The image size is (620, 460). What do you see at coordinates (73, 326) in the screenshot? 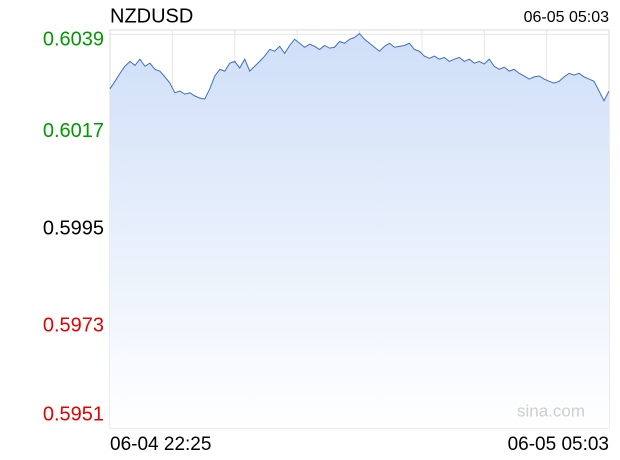
I see `y-tick-label: 0.5973` at bounding box center [73, 326].